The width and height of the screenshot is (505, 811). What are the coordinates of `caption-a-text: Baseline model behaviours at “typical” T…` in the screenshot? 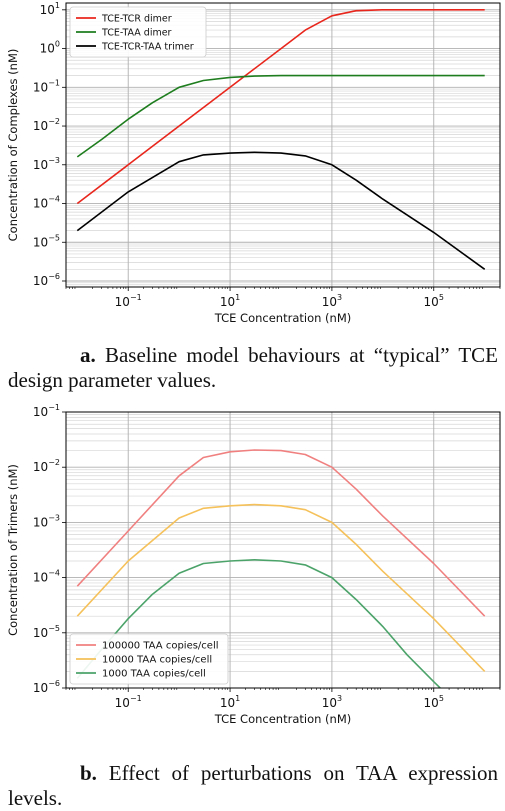 It's located at (253, 367).